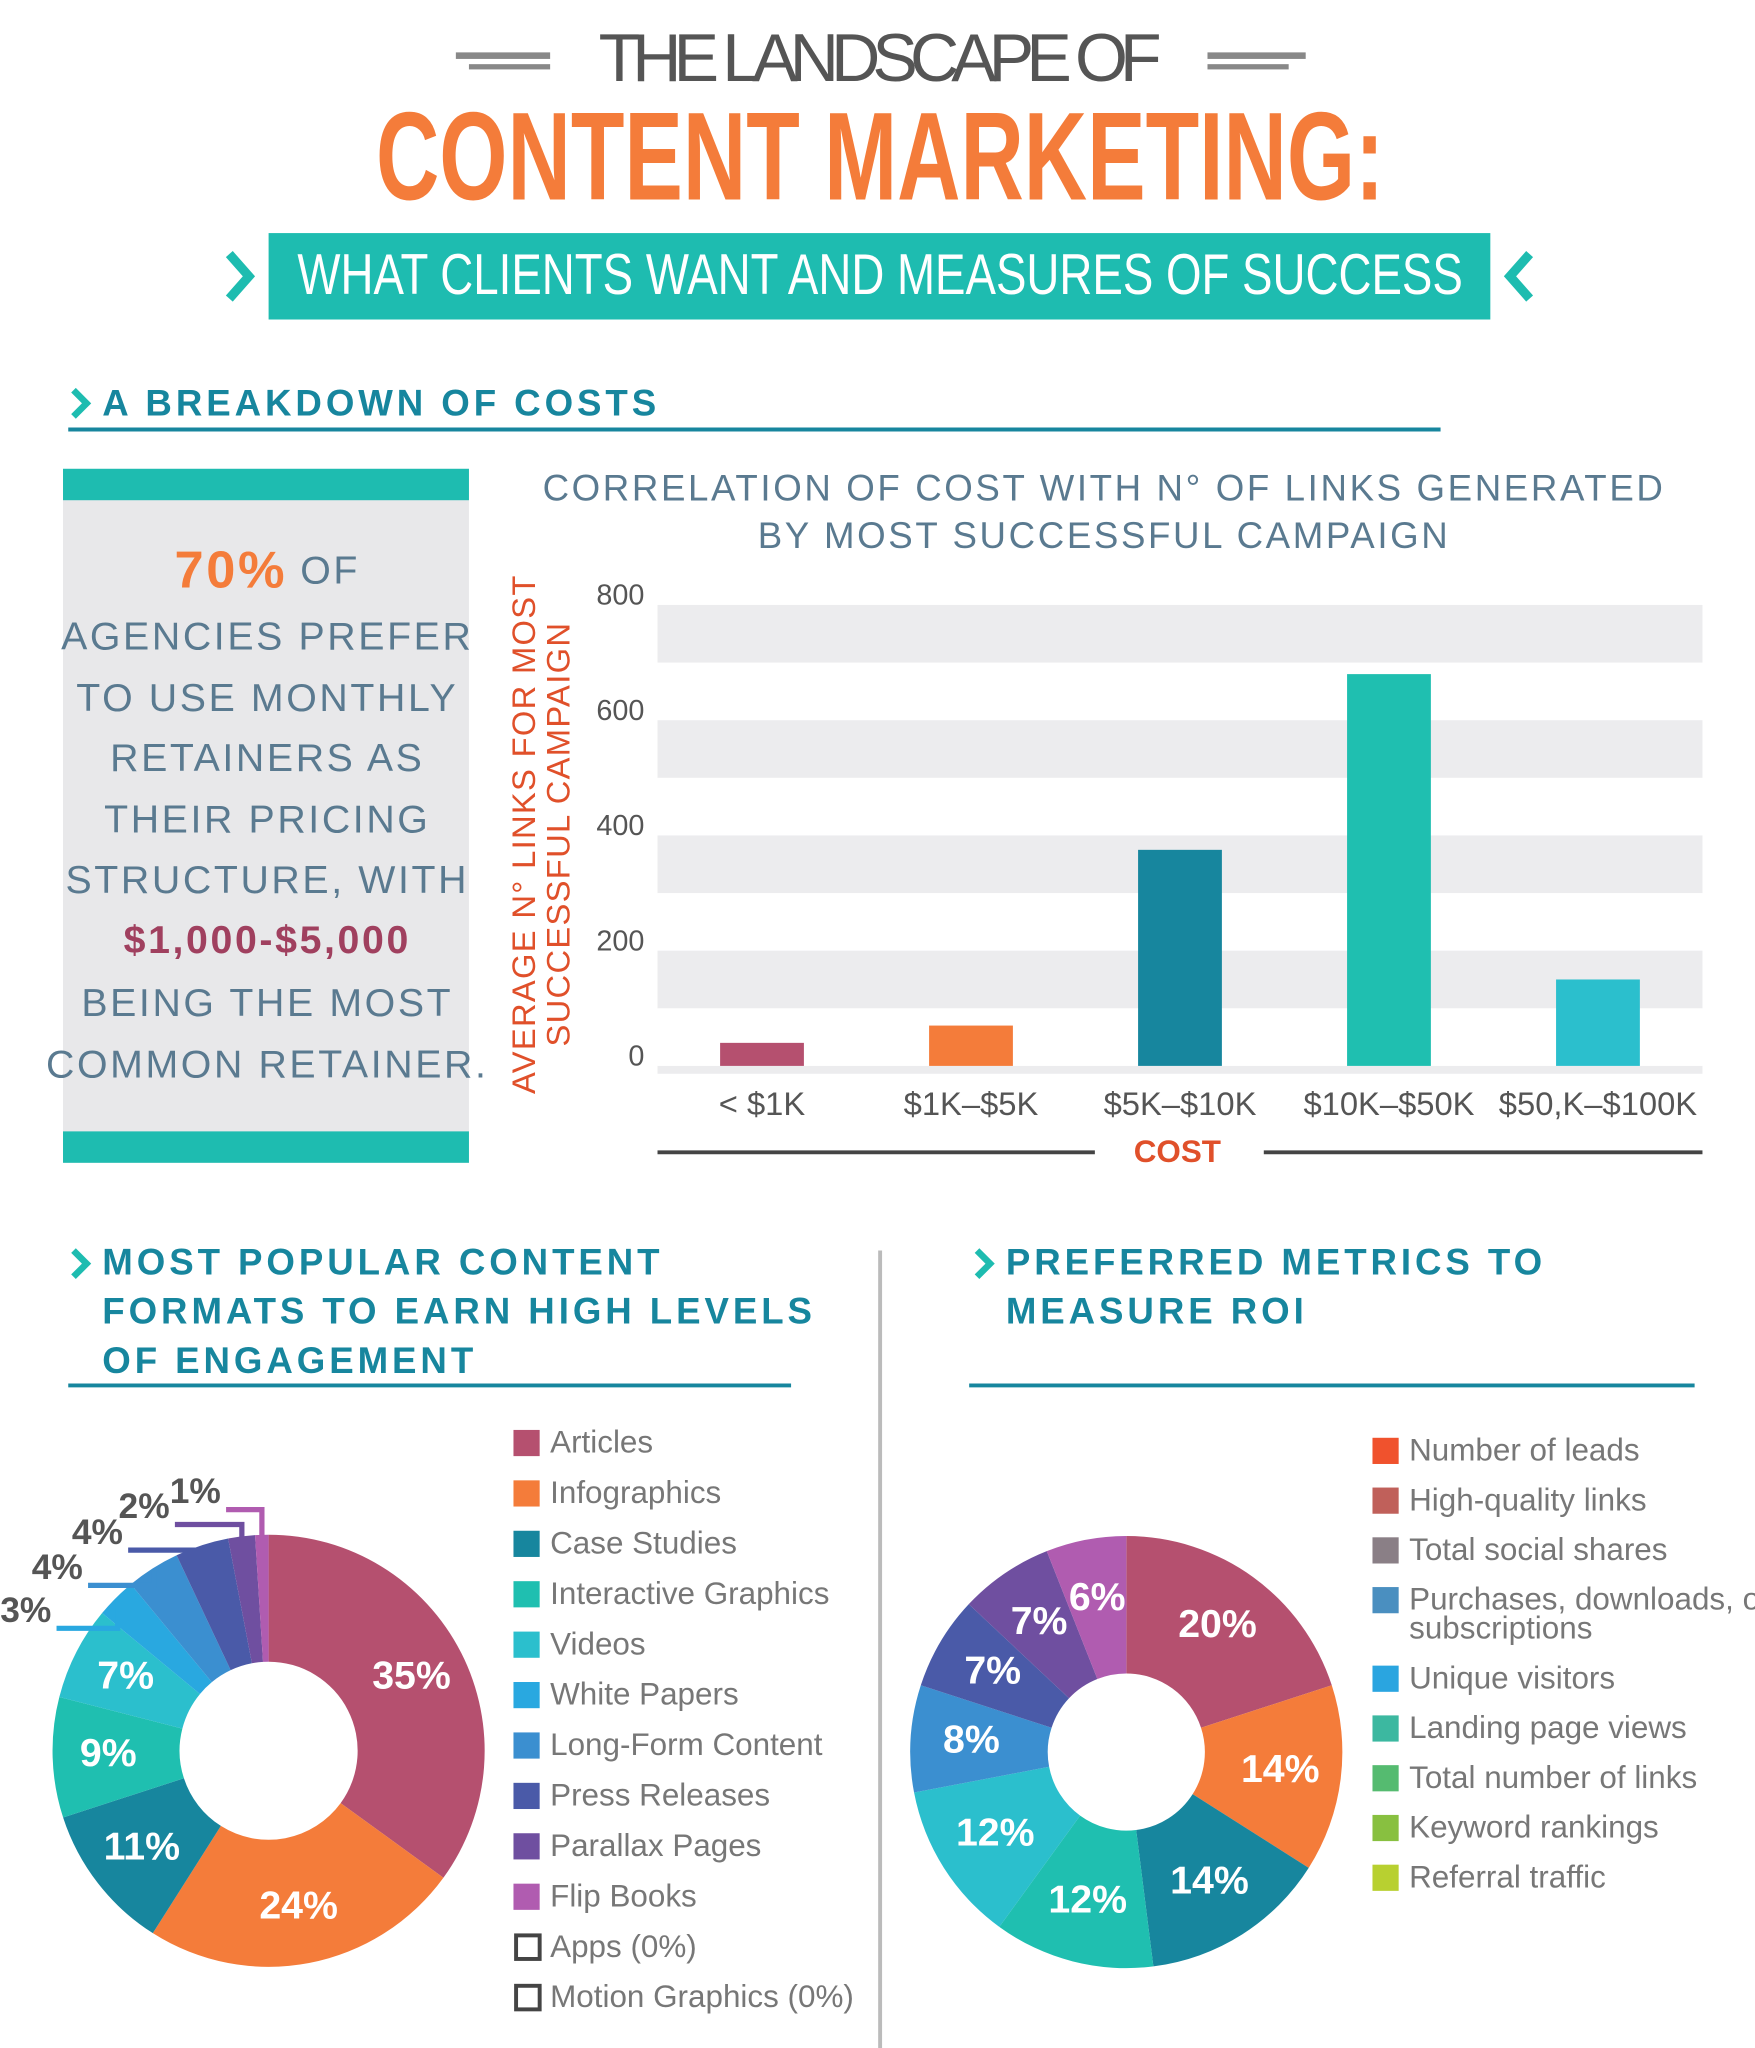 The width and height of the screenshot is (1755, 2048). What do you see at coordinates (459, 1311) in the screenshot?
I see `section-heading: FORMATS TO EARN HIGH LEVELS` at bounding box center [459, 1311].